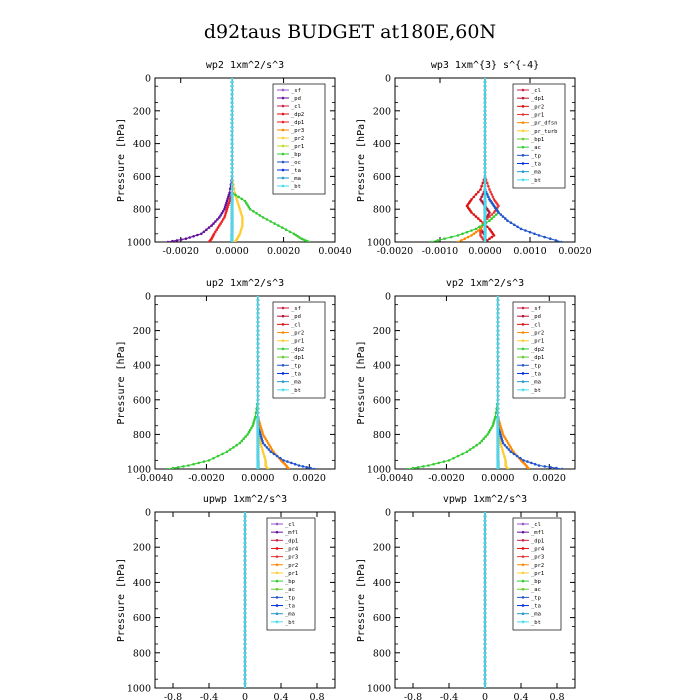 This screenshot has width=700, height=700. Describe the element at coordinates (245, 283) in the screenshot. I see `panel-title: up2 1xm^2/s^3` at that location.